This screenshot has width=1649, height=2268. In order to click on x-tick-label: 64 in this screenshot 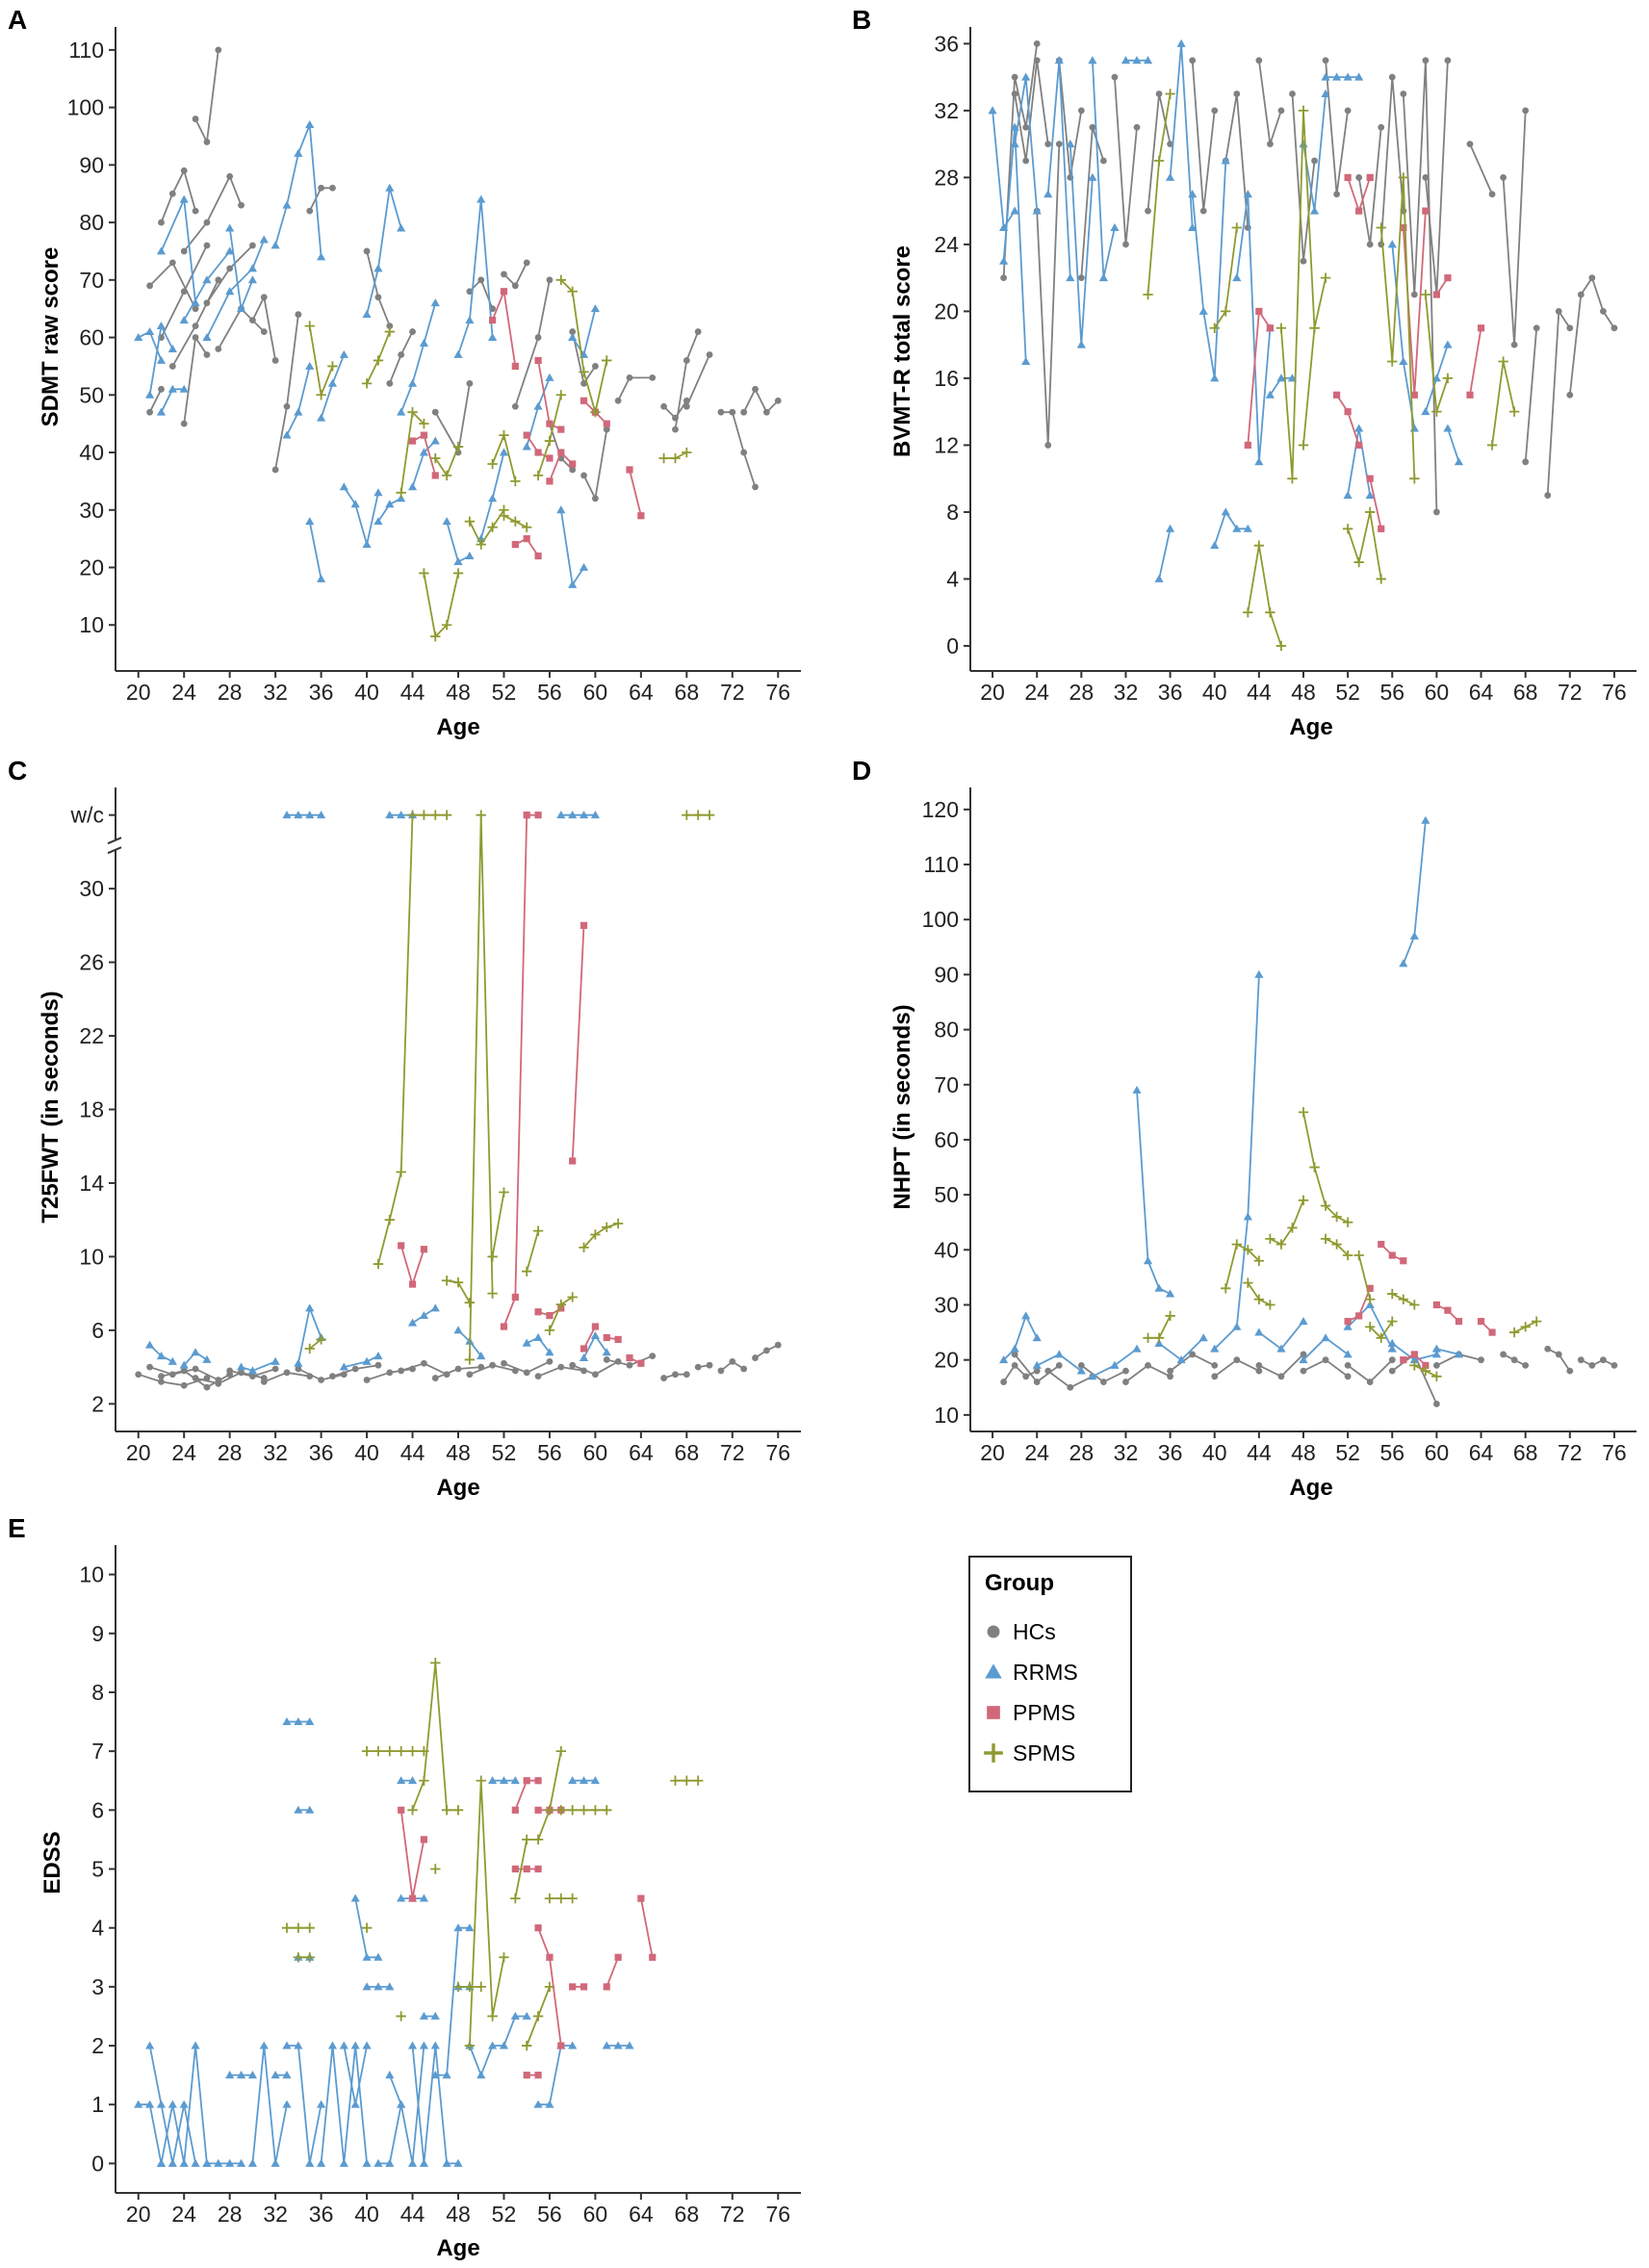, I will do `click(1482, 1453)`.